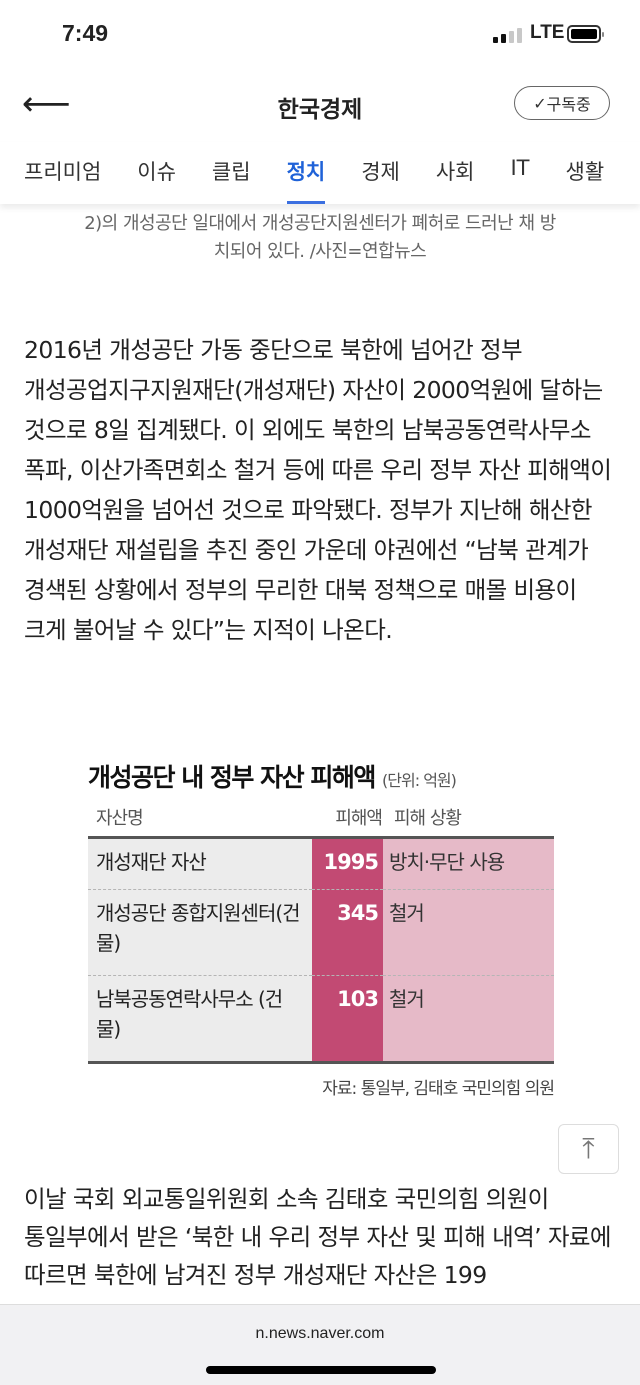  I want to click on tab-politics: 정치, so click(305, 173).